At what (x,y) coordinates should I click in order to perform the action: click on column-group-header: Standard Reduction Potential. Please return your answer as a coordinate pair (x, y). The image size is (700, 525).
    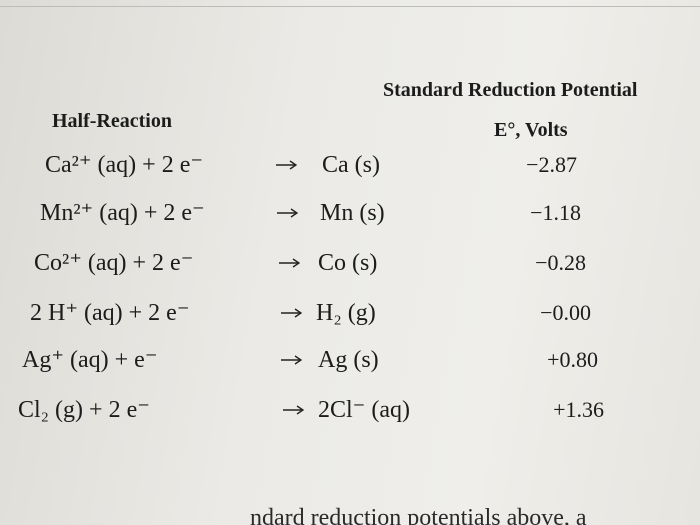
    Looking at the image, I should click on (510, 90).